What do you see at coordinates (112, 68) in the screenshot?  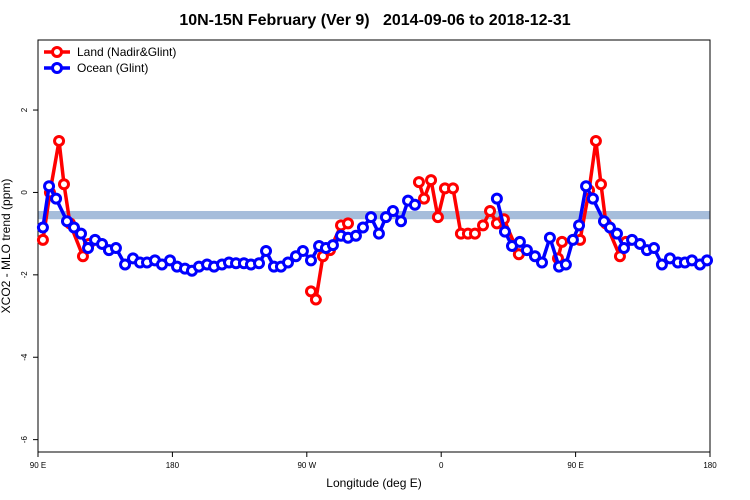 I see `legend-label: Ocean (Glint)` at bounding box center [112, 68].